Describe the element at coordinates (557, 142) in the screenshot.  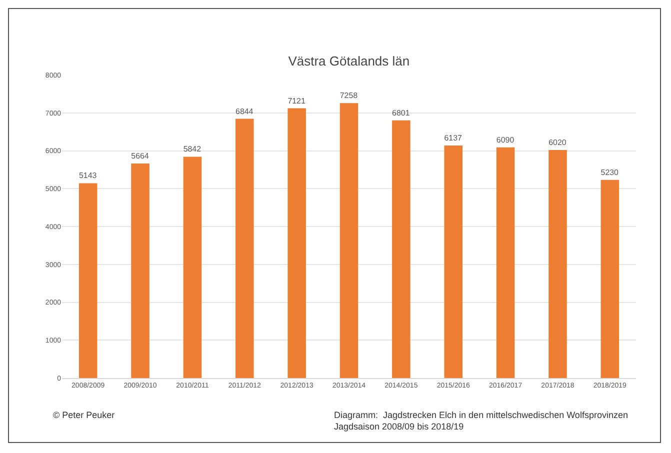
I see `data-label: 6020` at that location.